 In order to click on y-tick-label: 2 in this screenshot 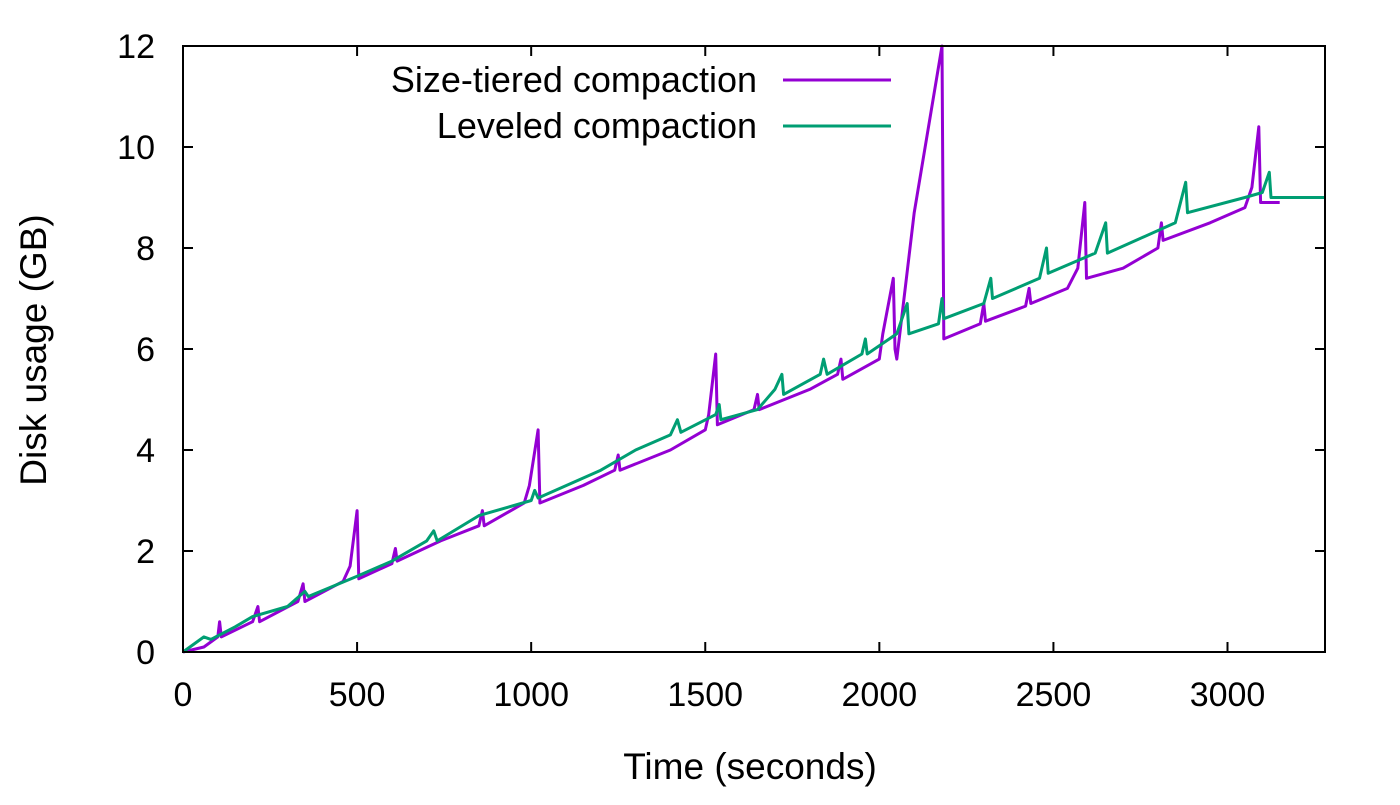, I will do `click(145, 552)`.